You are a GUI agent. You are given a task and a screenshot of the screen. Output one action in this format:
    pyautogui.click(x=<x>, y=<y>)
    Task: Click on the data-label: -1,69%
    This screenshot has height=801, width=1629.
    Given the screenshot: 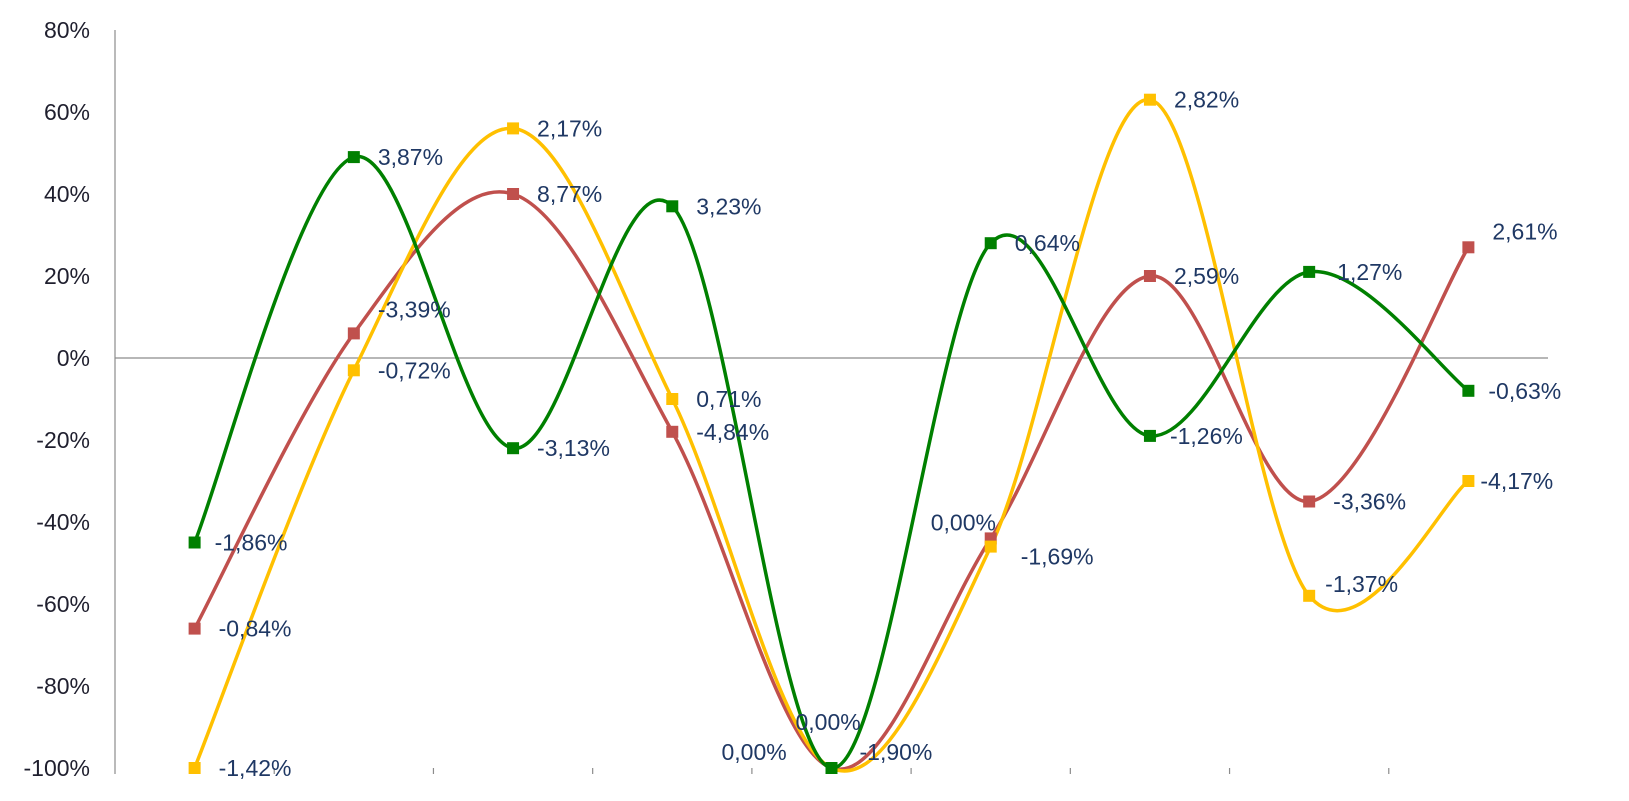 What is the action you would take?
    pyautogui.click(x=1057, y=557)
    